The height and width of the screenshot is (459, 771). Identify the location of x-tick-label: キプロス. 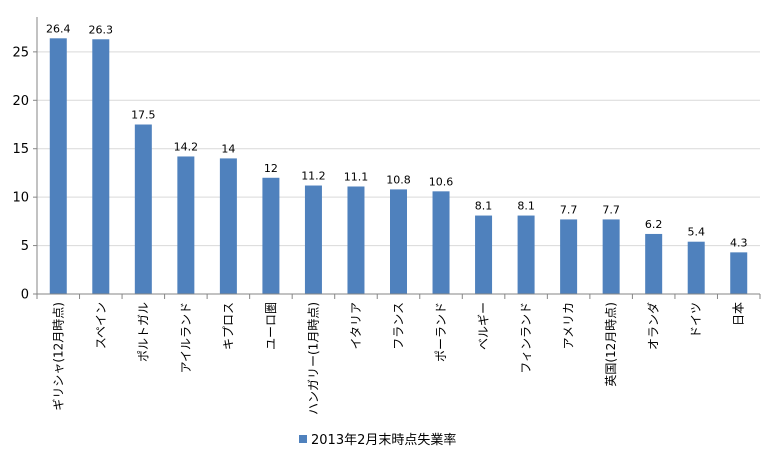
(228, 326).